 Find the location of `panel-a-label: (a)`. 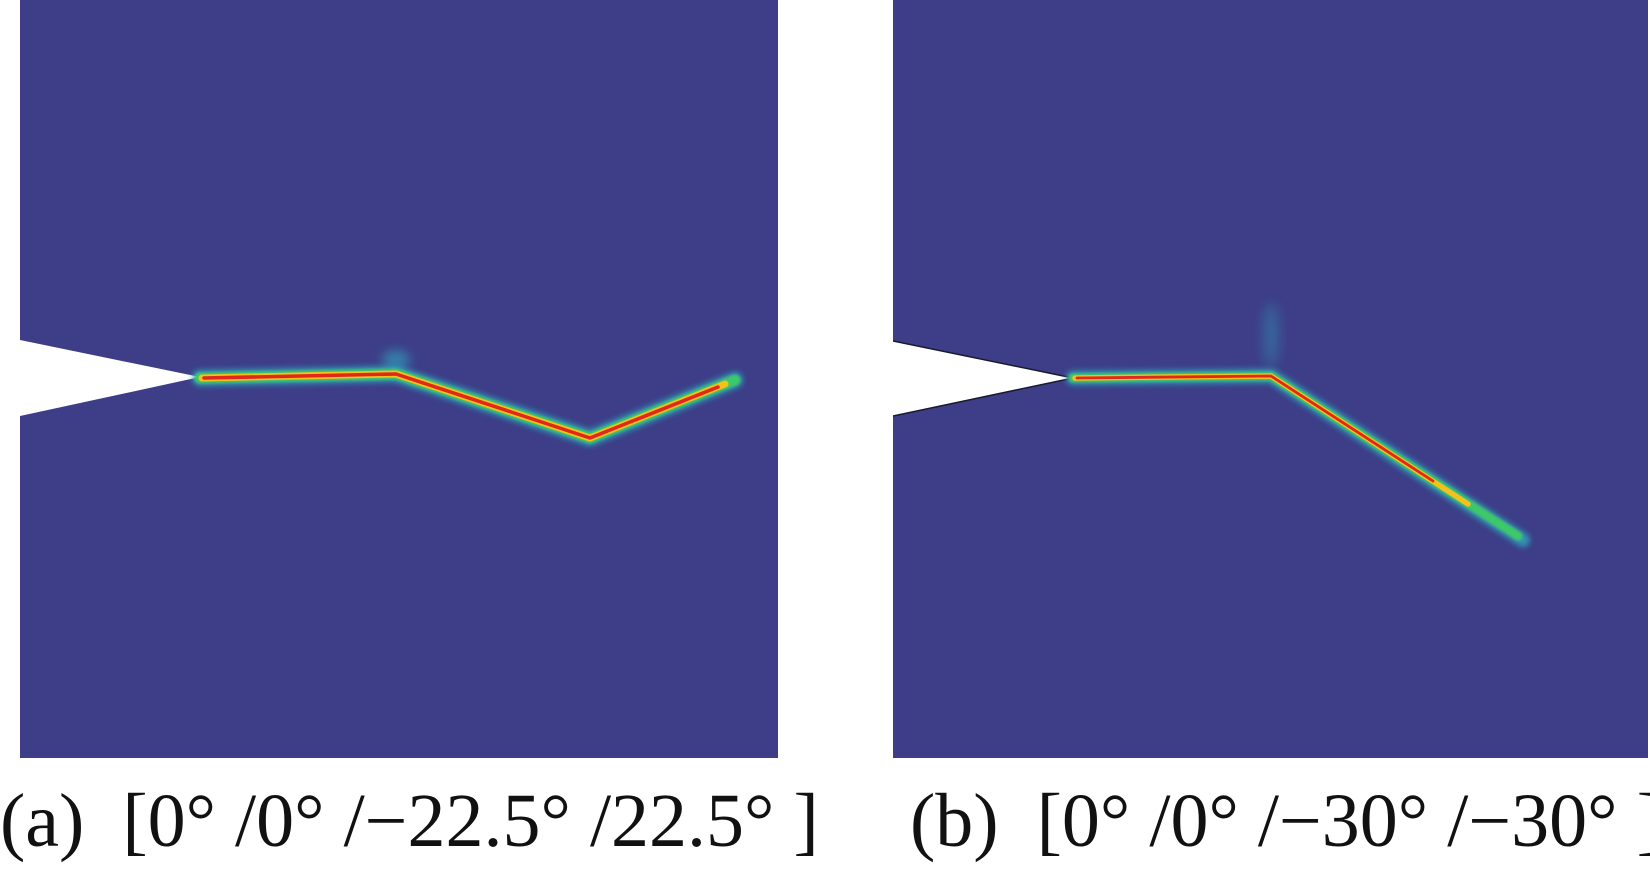

panel-a-label: (a) is located at coordinates (42, 821).